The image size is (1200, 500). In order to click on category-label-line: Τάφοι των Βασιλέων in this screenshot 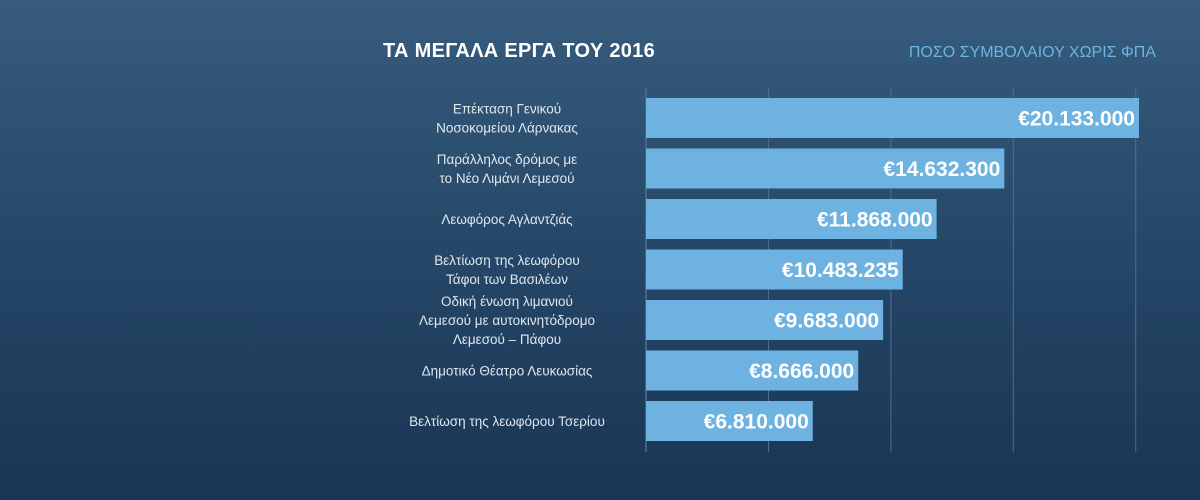, I will do `click(507, 279)`.